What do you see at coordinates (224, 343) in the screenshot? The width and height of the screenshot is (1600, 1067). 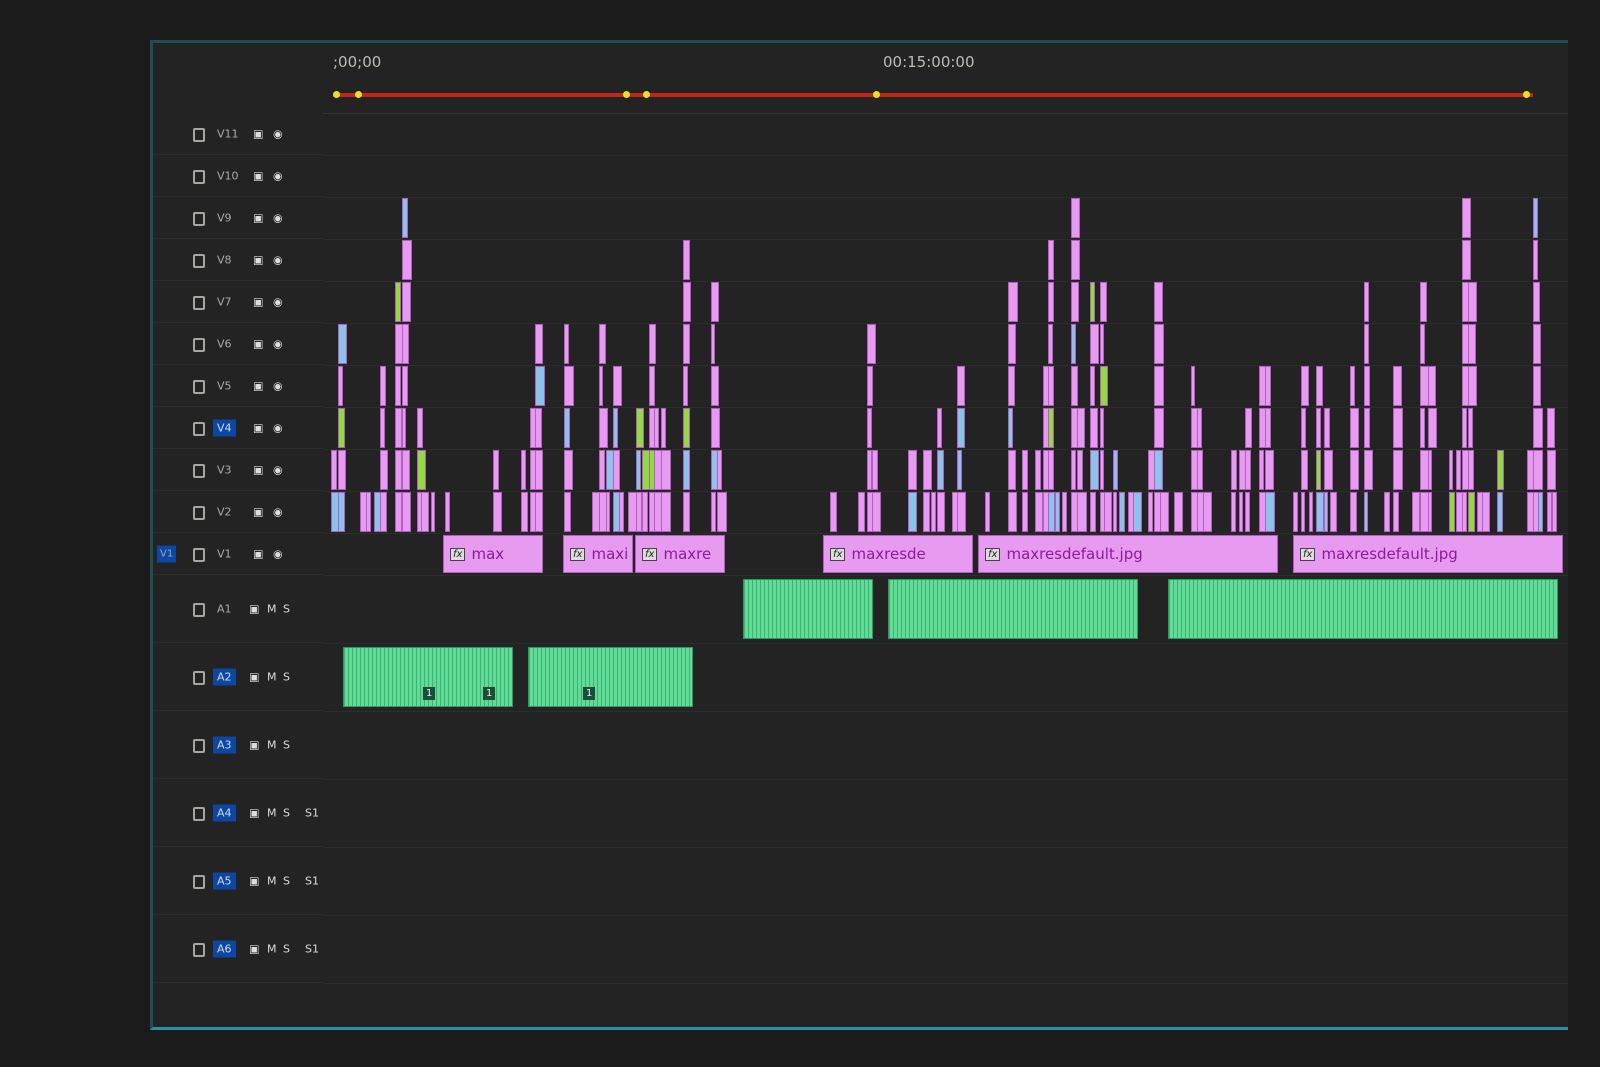 I see `track-target-toggle: V6` at bounding box center [224, 343].